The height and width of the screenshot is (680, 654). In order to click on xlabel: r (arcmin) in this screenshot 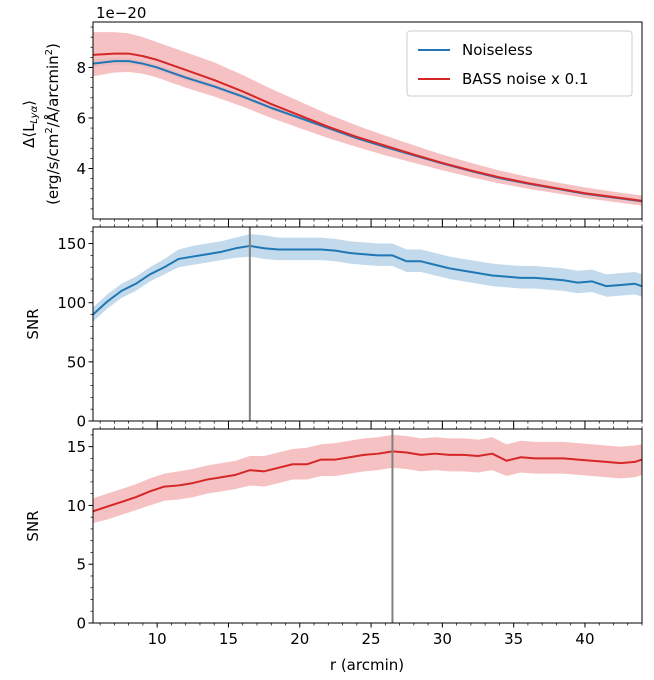, I will do `click(367, 665)`.